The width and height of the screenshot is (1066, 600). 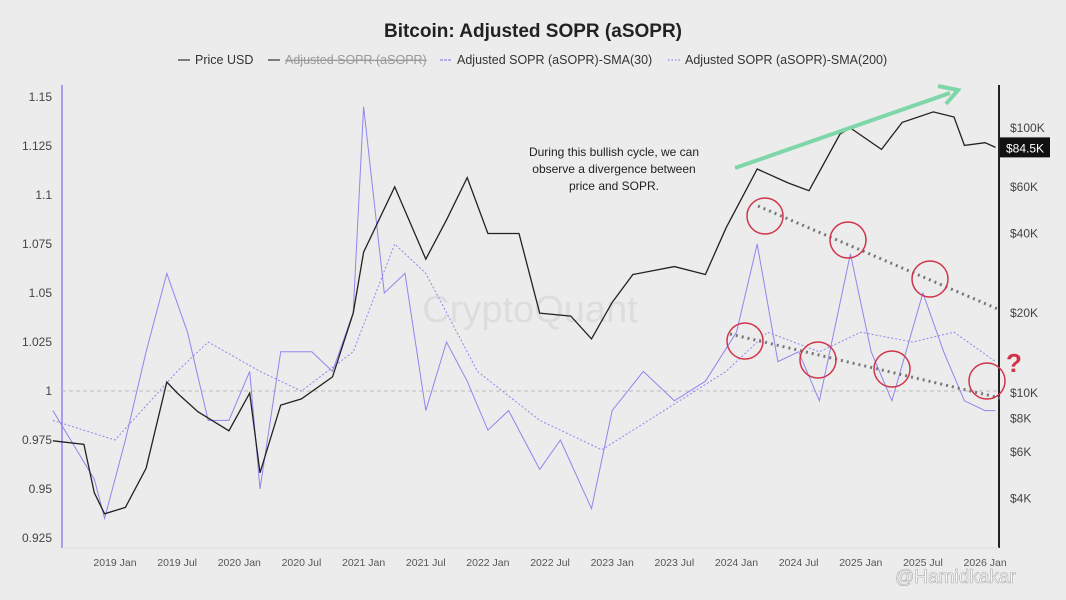 What do you see at coordinates (48, 391) in the screenshot?
I see `left-tick-label: 1` at bounding box center [48, 391].